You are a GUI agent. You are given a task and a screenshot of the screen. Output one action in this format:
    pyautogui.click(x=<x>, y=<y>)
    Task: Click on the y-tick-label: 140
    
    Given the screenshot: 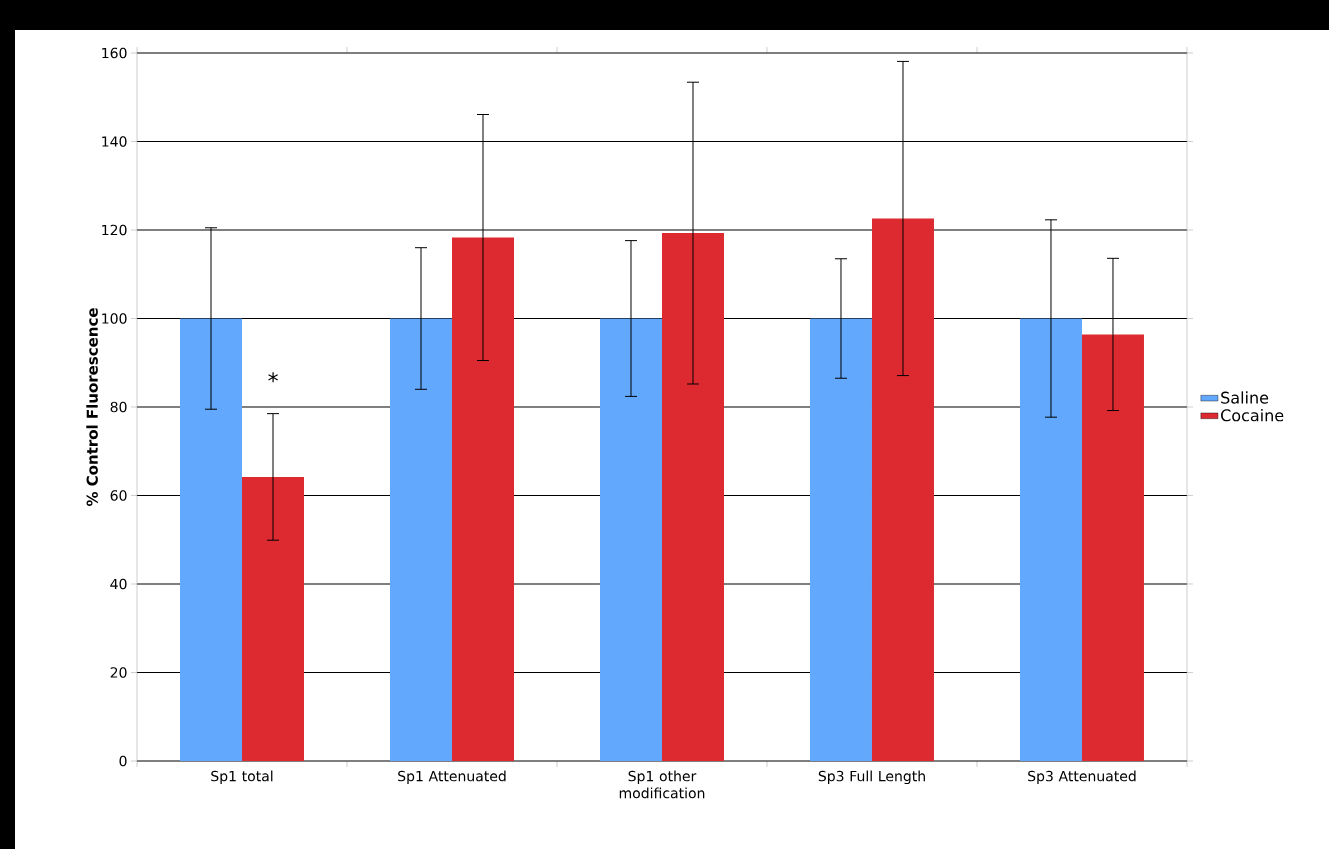 What is the action you would take?
    pyautogui.click(x=114, y=141)
    